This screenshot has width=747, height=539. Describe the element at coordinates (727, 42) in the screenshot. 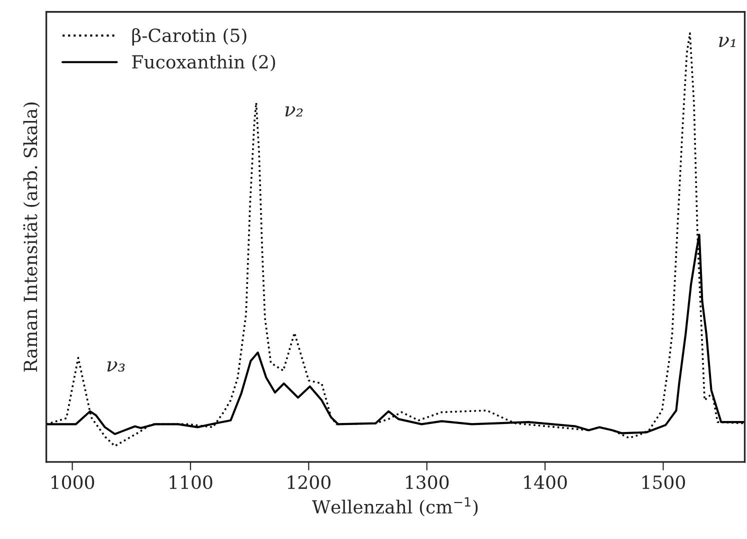

I see `annotation: ν₁` at that location.